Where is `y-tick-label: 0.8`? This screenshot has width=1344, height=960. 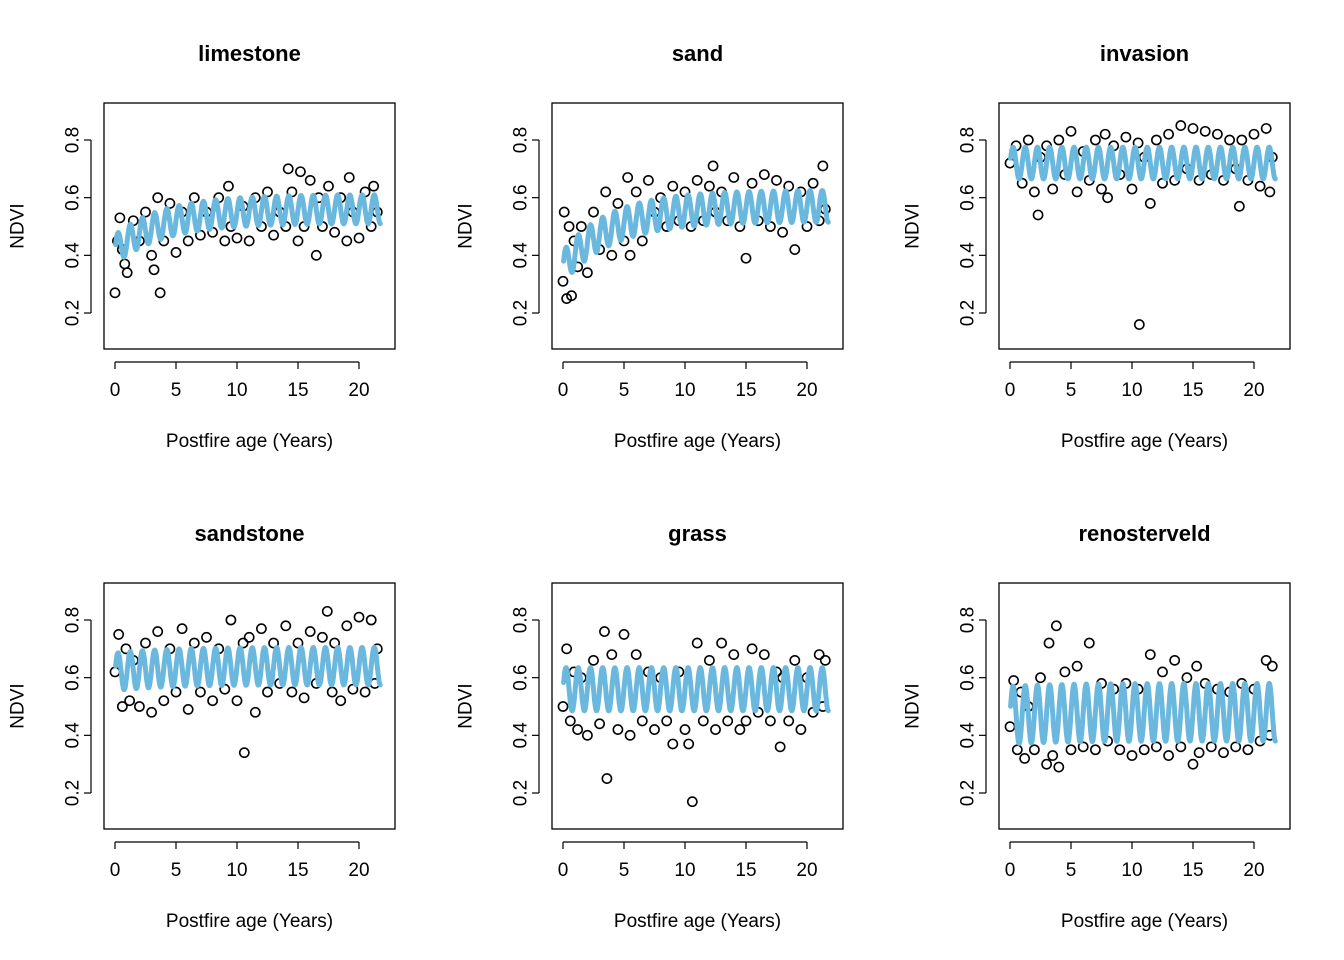 y-tick-label: 0.8 is located at coordinates (968, 140).